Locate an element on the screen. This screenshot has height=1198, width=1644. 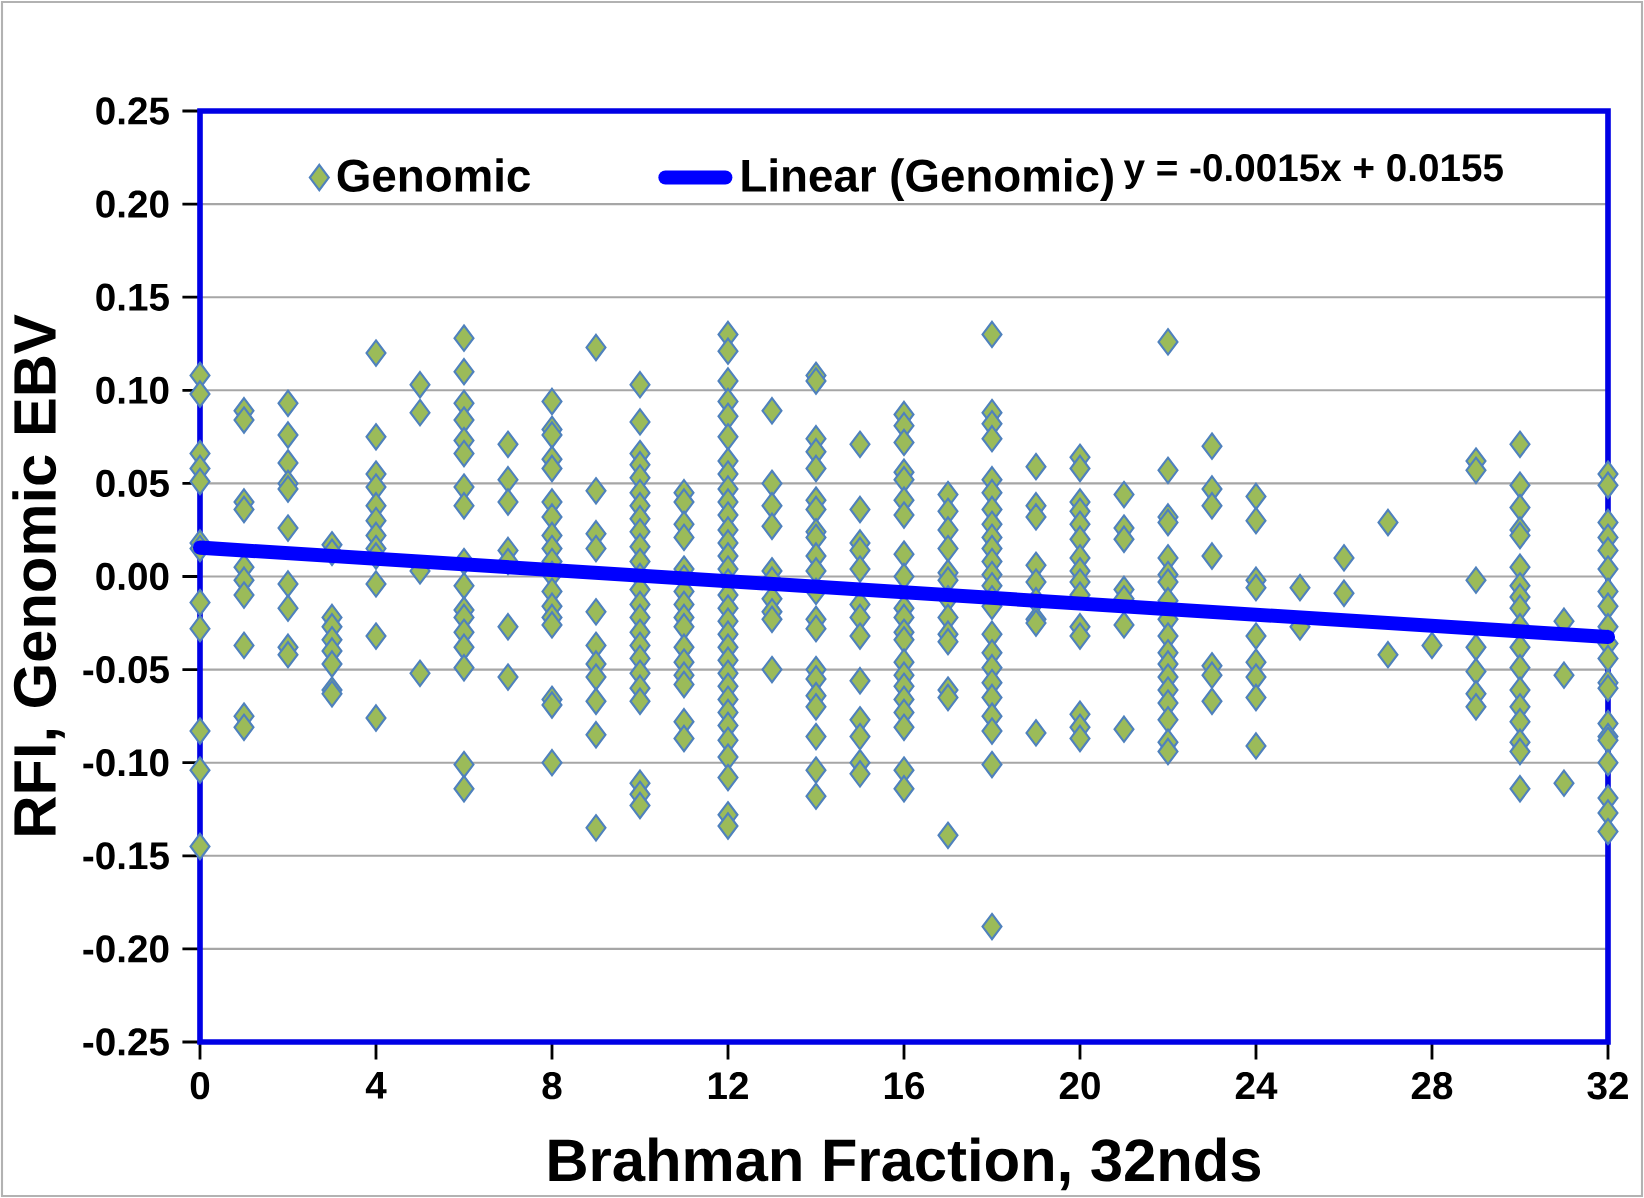
legend-label: Linear (Genomic) is located at coordinates (927, 179).